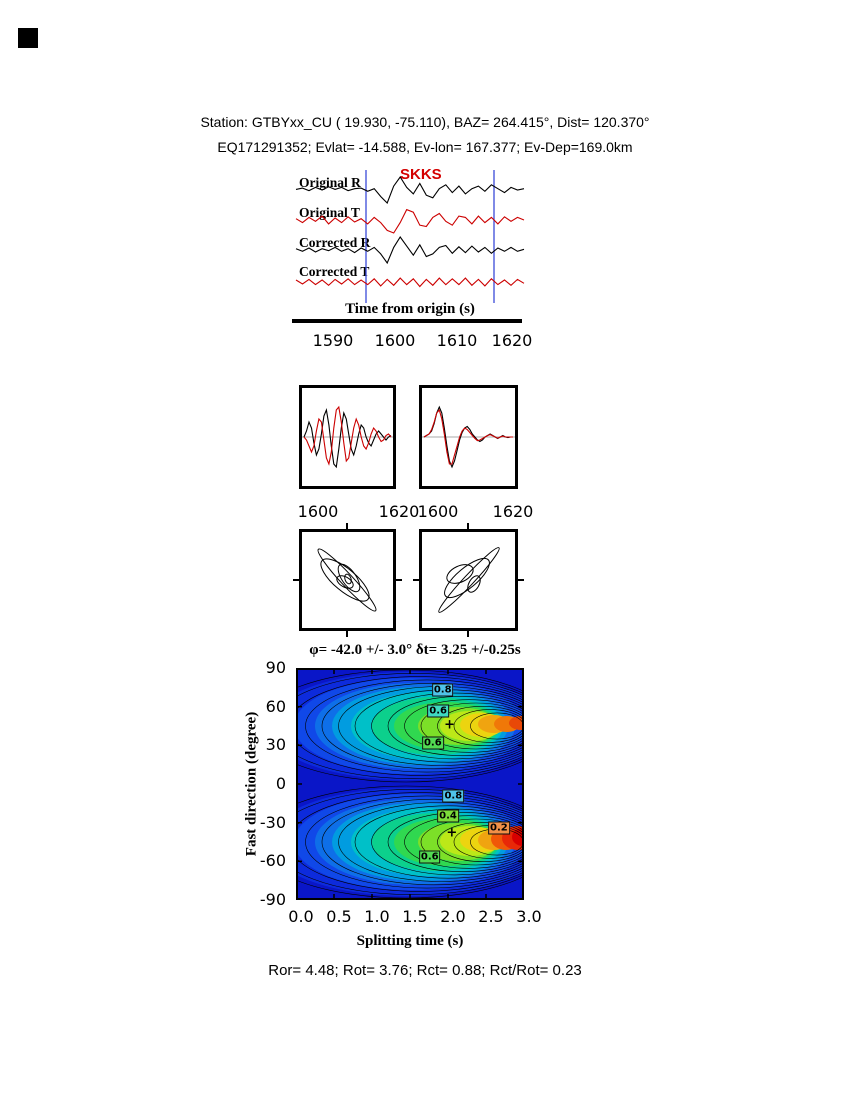 Image resolution: width=850 pixels, height=1100 pixels. Describe the element at coordinates (335, 242) in the screenshot. I see `trace-label-corrected-r: Corrected R` at that location.